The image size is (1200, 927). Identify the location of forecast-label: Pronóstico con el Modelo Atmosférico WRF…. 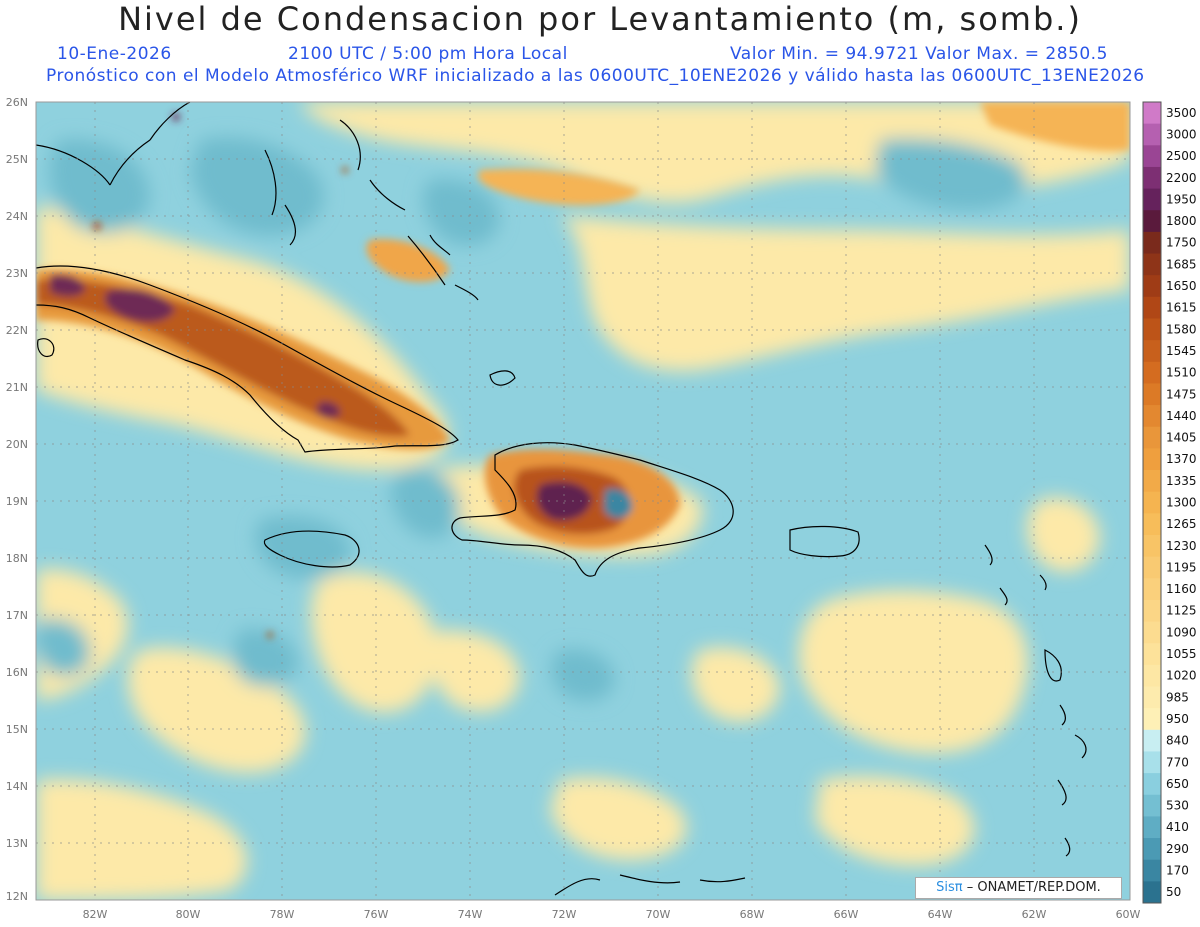
(595, 76).